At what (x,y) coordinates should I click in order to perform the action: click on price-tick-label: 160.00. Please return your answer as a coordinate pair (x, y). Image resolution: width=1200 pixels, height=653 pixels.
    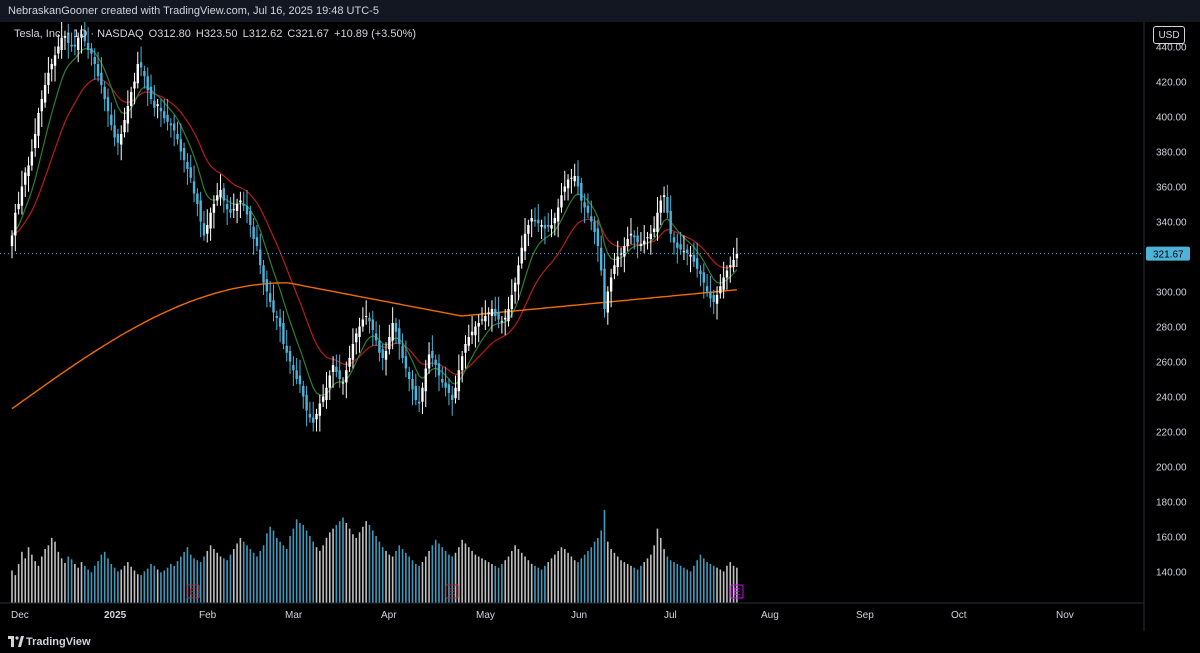
    Looking at the image, I should click on (1171, 538).